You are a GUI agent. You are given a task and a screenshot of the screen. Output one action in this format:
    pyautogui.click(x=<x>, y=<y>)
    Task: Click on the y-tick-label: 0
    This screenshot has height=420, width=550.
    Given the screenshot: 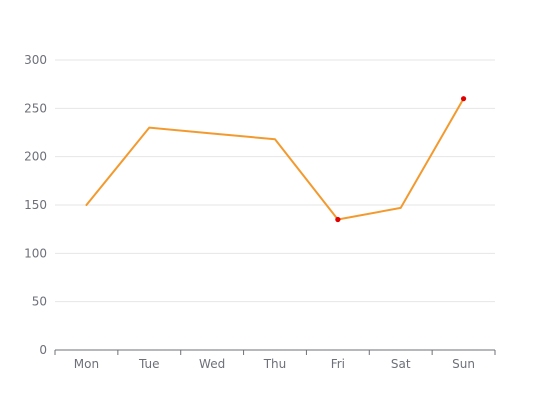 What is the action you would take?
    pyautogui.click(x=43, y=350)
    